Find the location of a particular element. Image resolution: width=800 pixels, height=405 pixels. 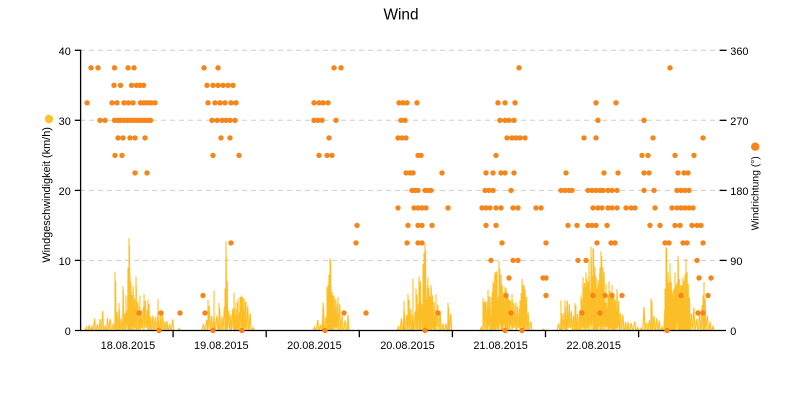

svg-text: 10 is located at coordinates (65, 262).